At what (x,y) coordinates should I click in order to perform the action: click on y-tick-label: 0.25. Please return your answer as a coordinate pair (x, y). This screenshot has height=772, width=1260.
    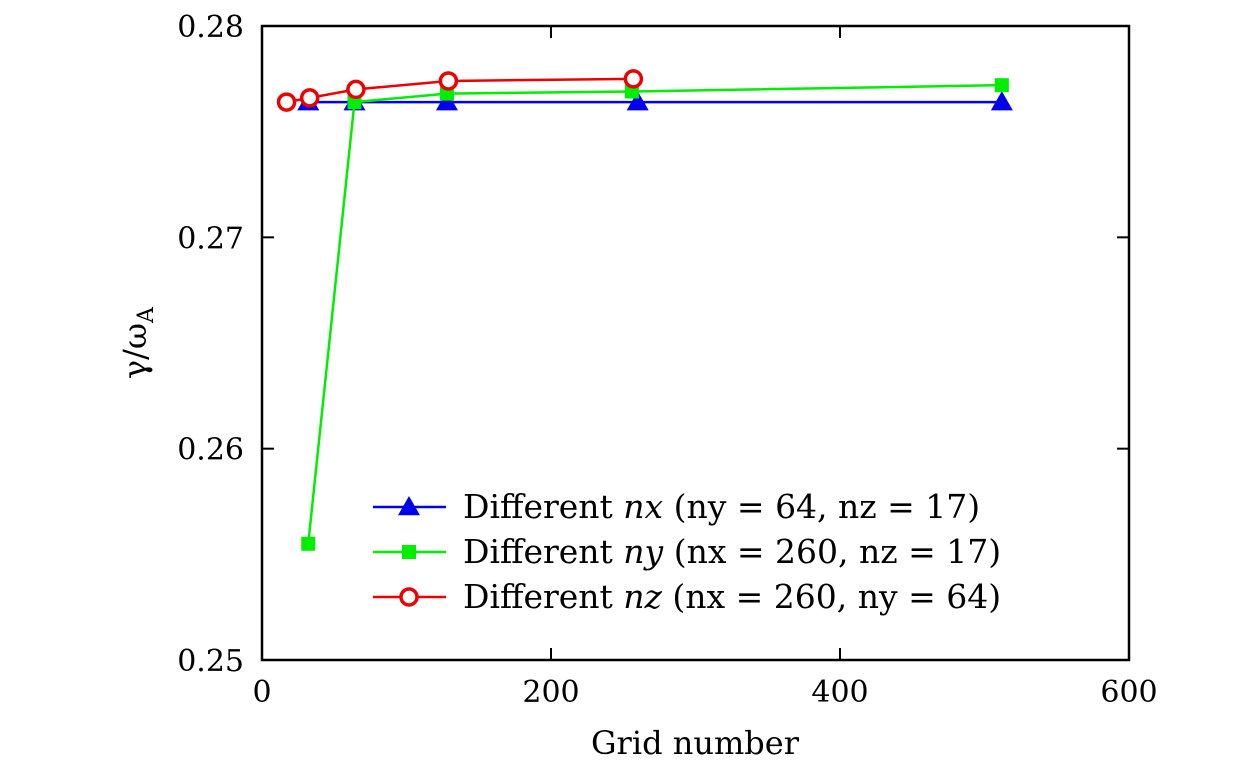
    Looking at the image, I should click on (210, 661).